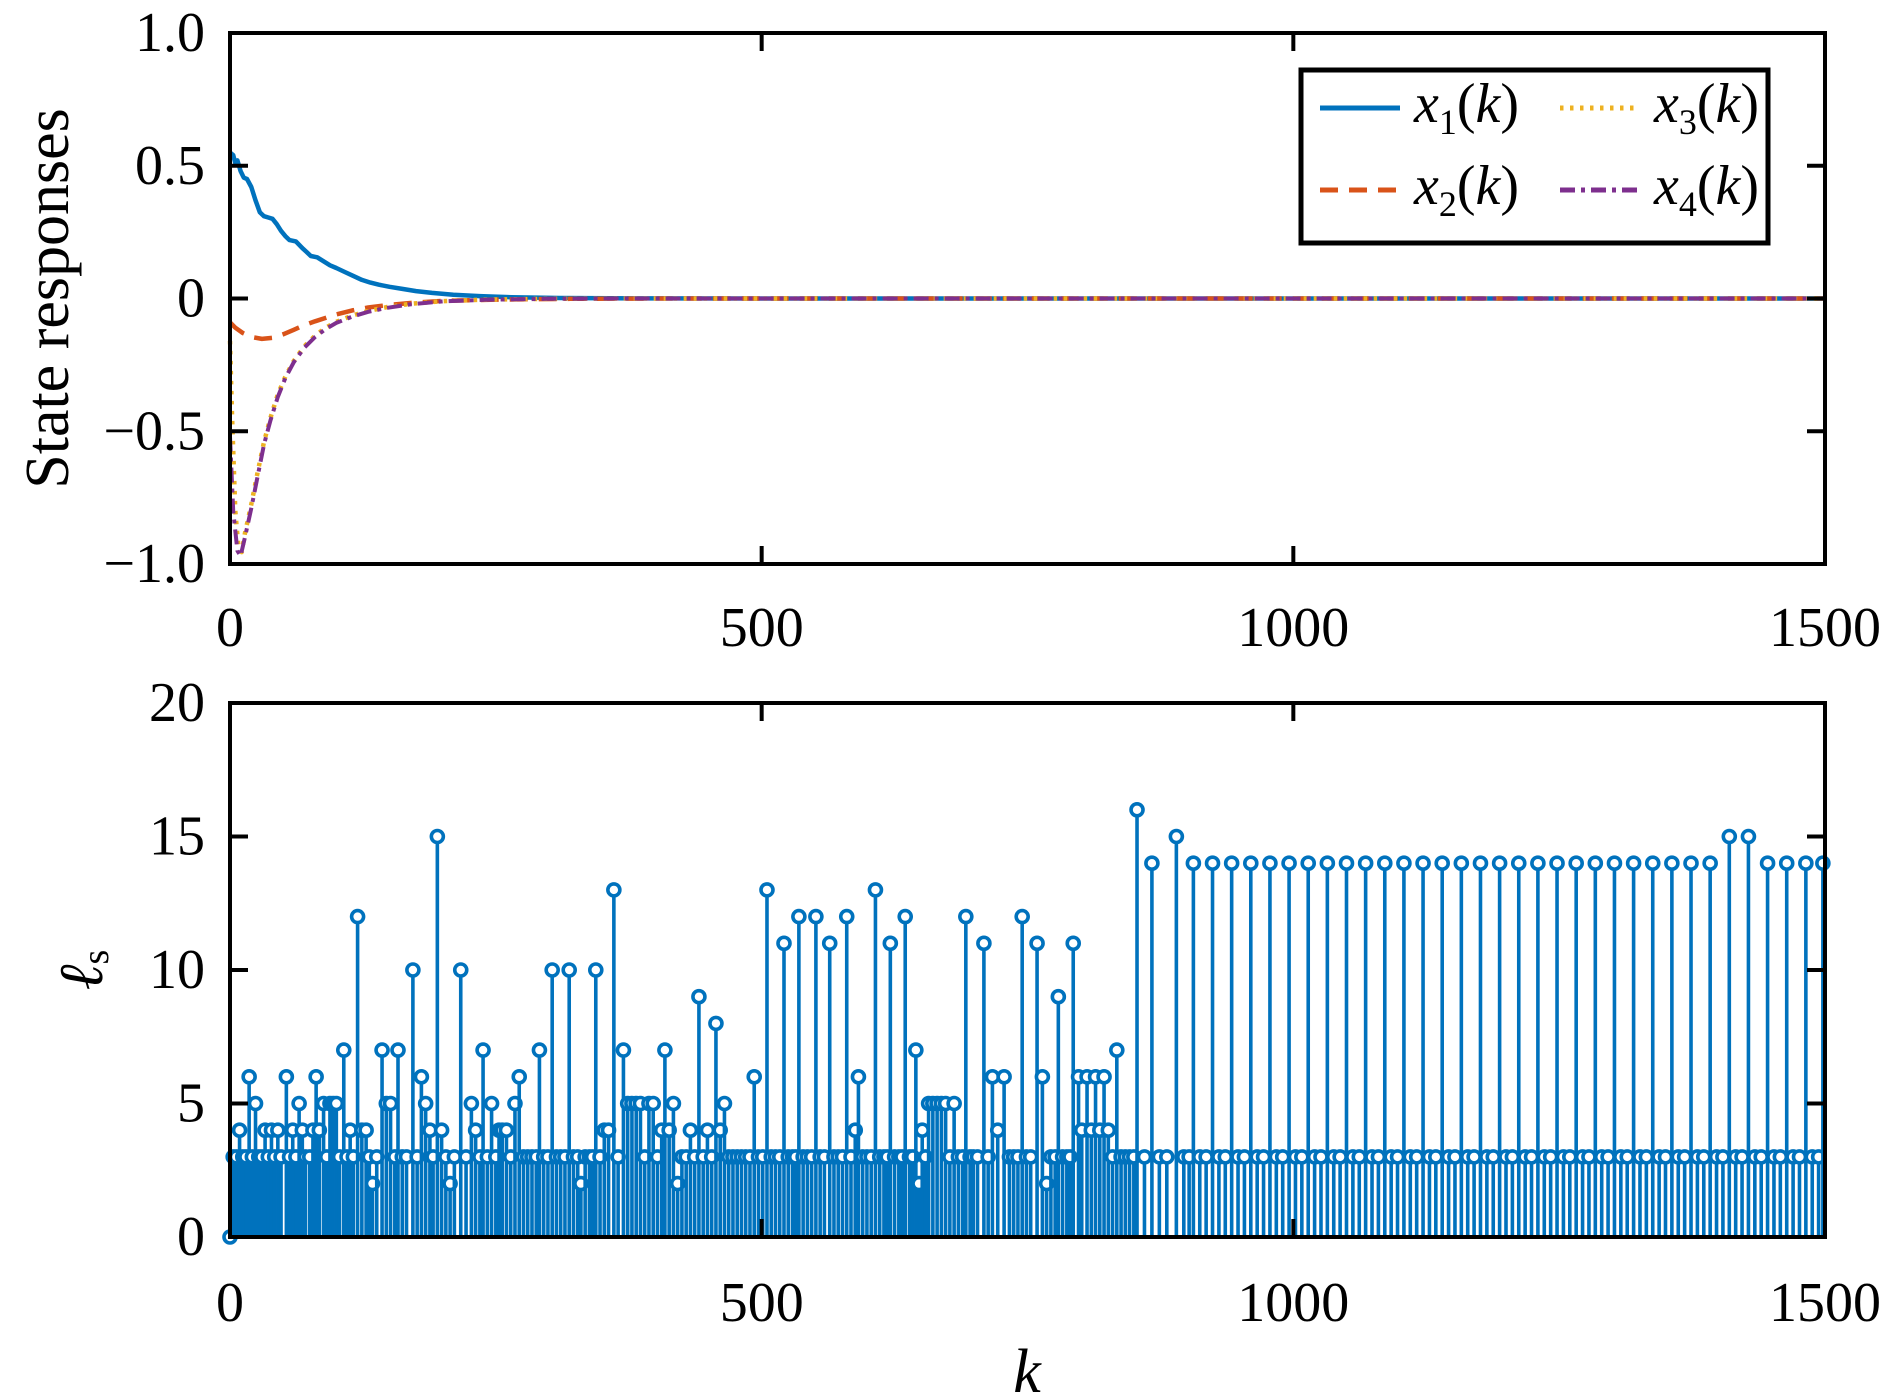 The width and height of the screenshot is (1890, 1400). I want to click on bottom-xlabel: k, so click(1027, 1369).